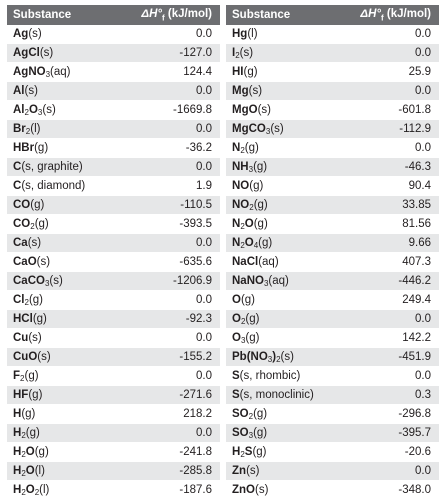 The image size is (447, 500). Describe the element at coordinates (388, 357) in the screenshot. I see `enthalpy-value: -451.9` at that location.